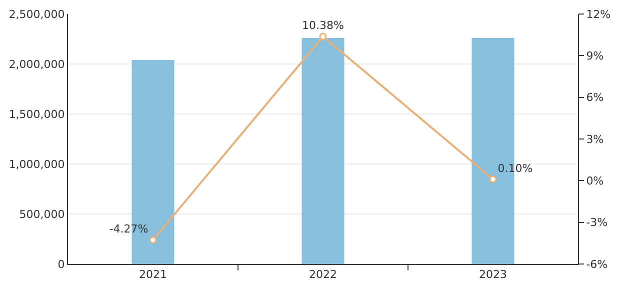 The image size is (620, 290). I want to click on y2-tick-label: -3%, so click(597, 223).